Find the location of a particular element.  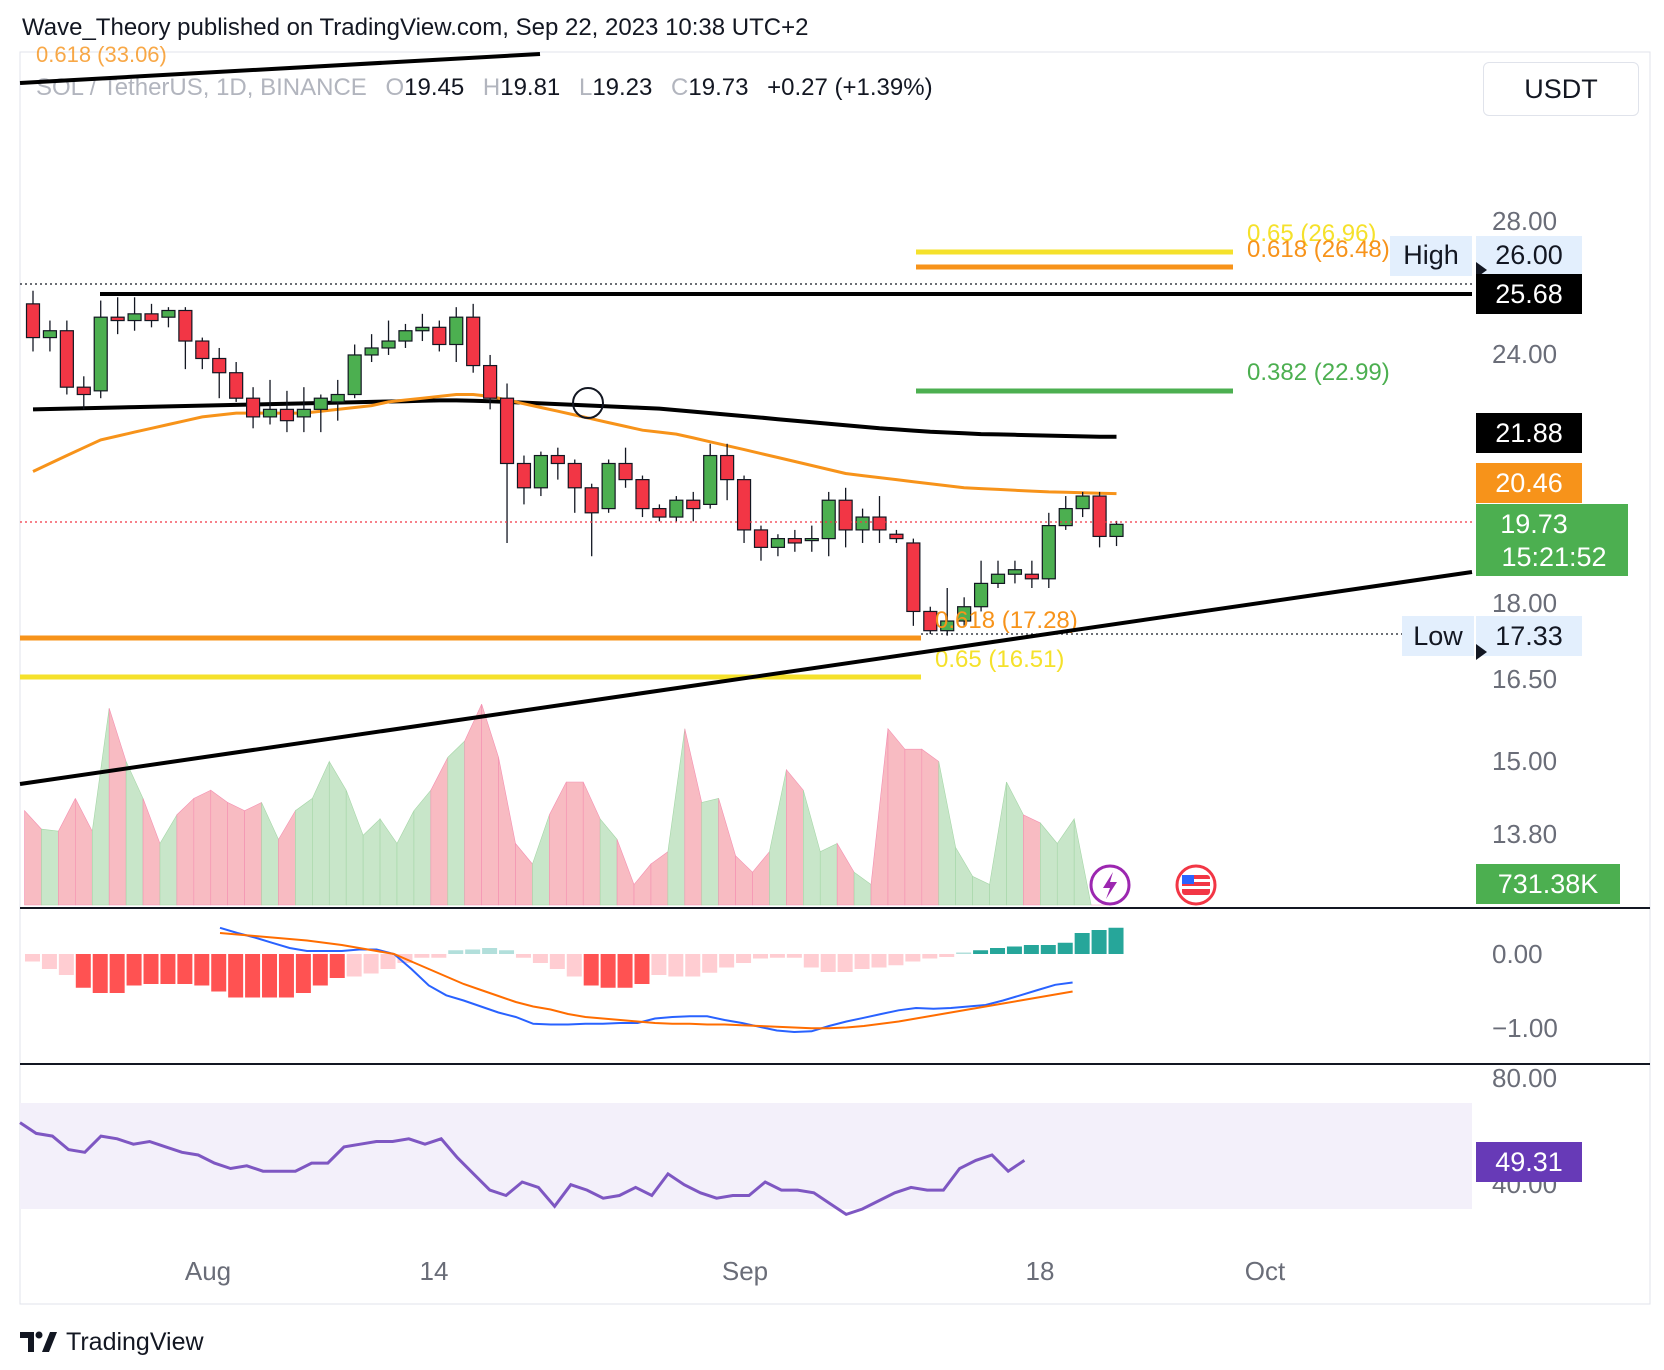

time-axis: Aug 14 Sep 18 Oct is located at coordinates (735, 1271).